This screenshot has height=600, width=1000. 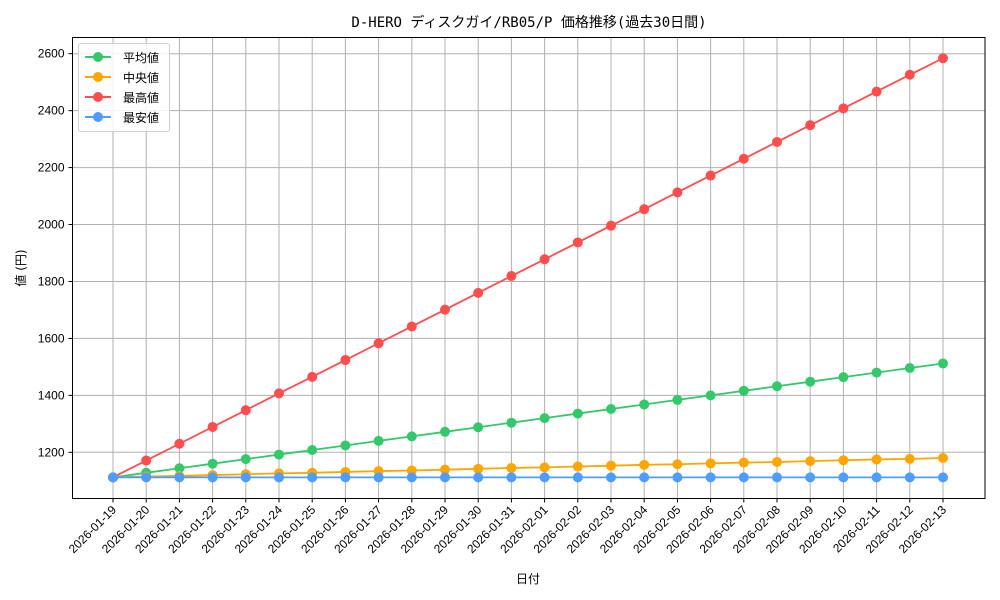 What do you see at coordinates (51, 452) in the screenshot?
I see `y-tick-label: 1200` at bounding box center [51, 452].